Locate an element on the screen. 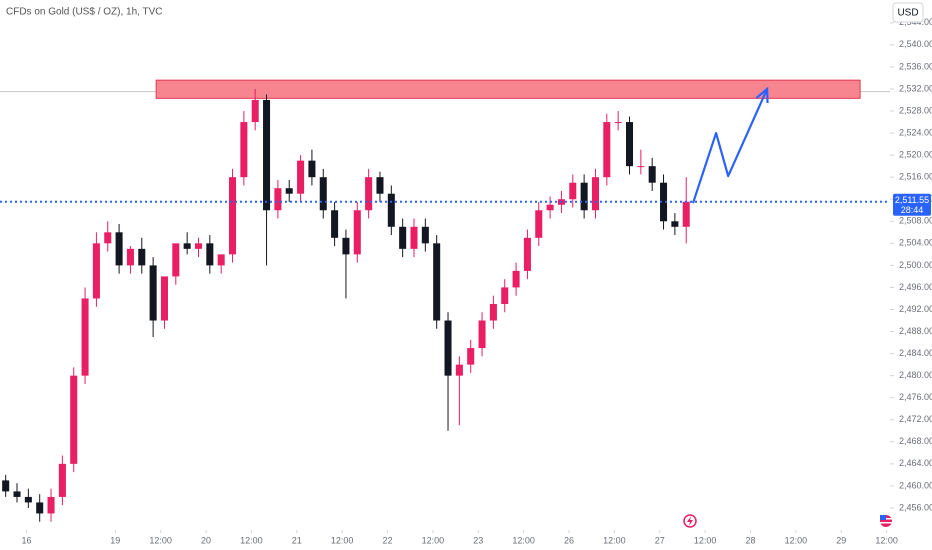 The image size is (932, 550). x-tick-label: 16 is located at coordinates (26, 540).